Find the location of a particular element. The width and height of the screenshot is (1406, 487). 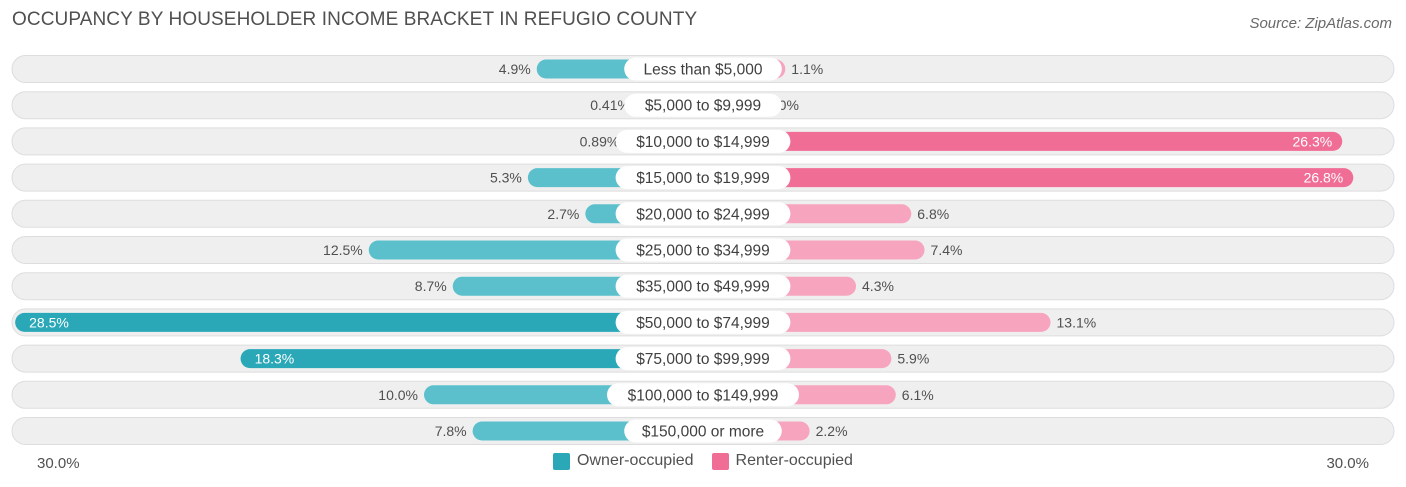

renter-value-label: 2.2% is located at coordinates (832, 431).